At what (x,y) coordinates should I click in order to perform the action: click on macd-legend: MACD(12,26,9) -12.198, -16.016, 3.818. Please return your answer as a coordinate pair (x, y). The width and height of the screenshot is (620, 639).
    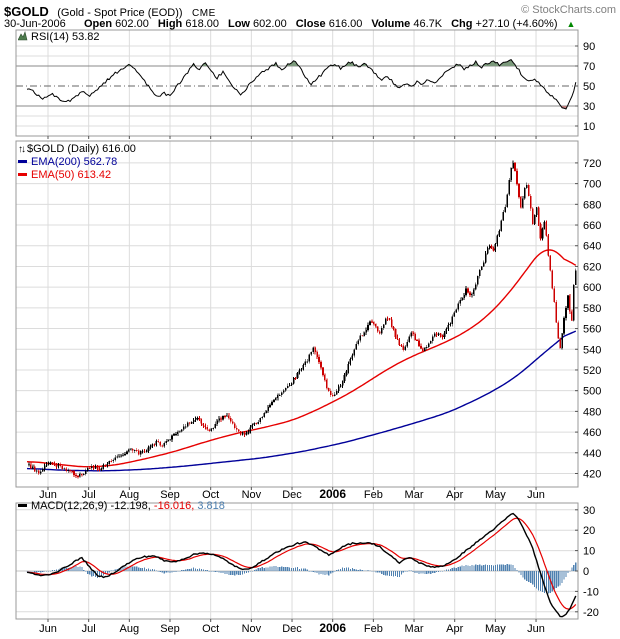
    Looking at the image, I should click on (121, 506).